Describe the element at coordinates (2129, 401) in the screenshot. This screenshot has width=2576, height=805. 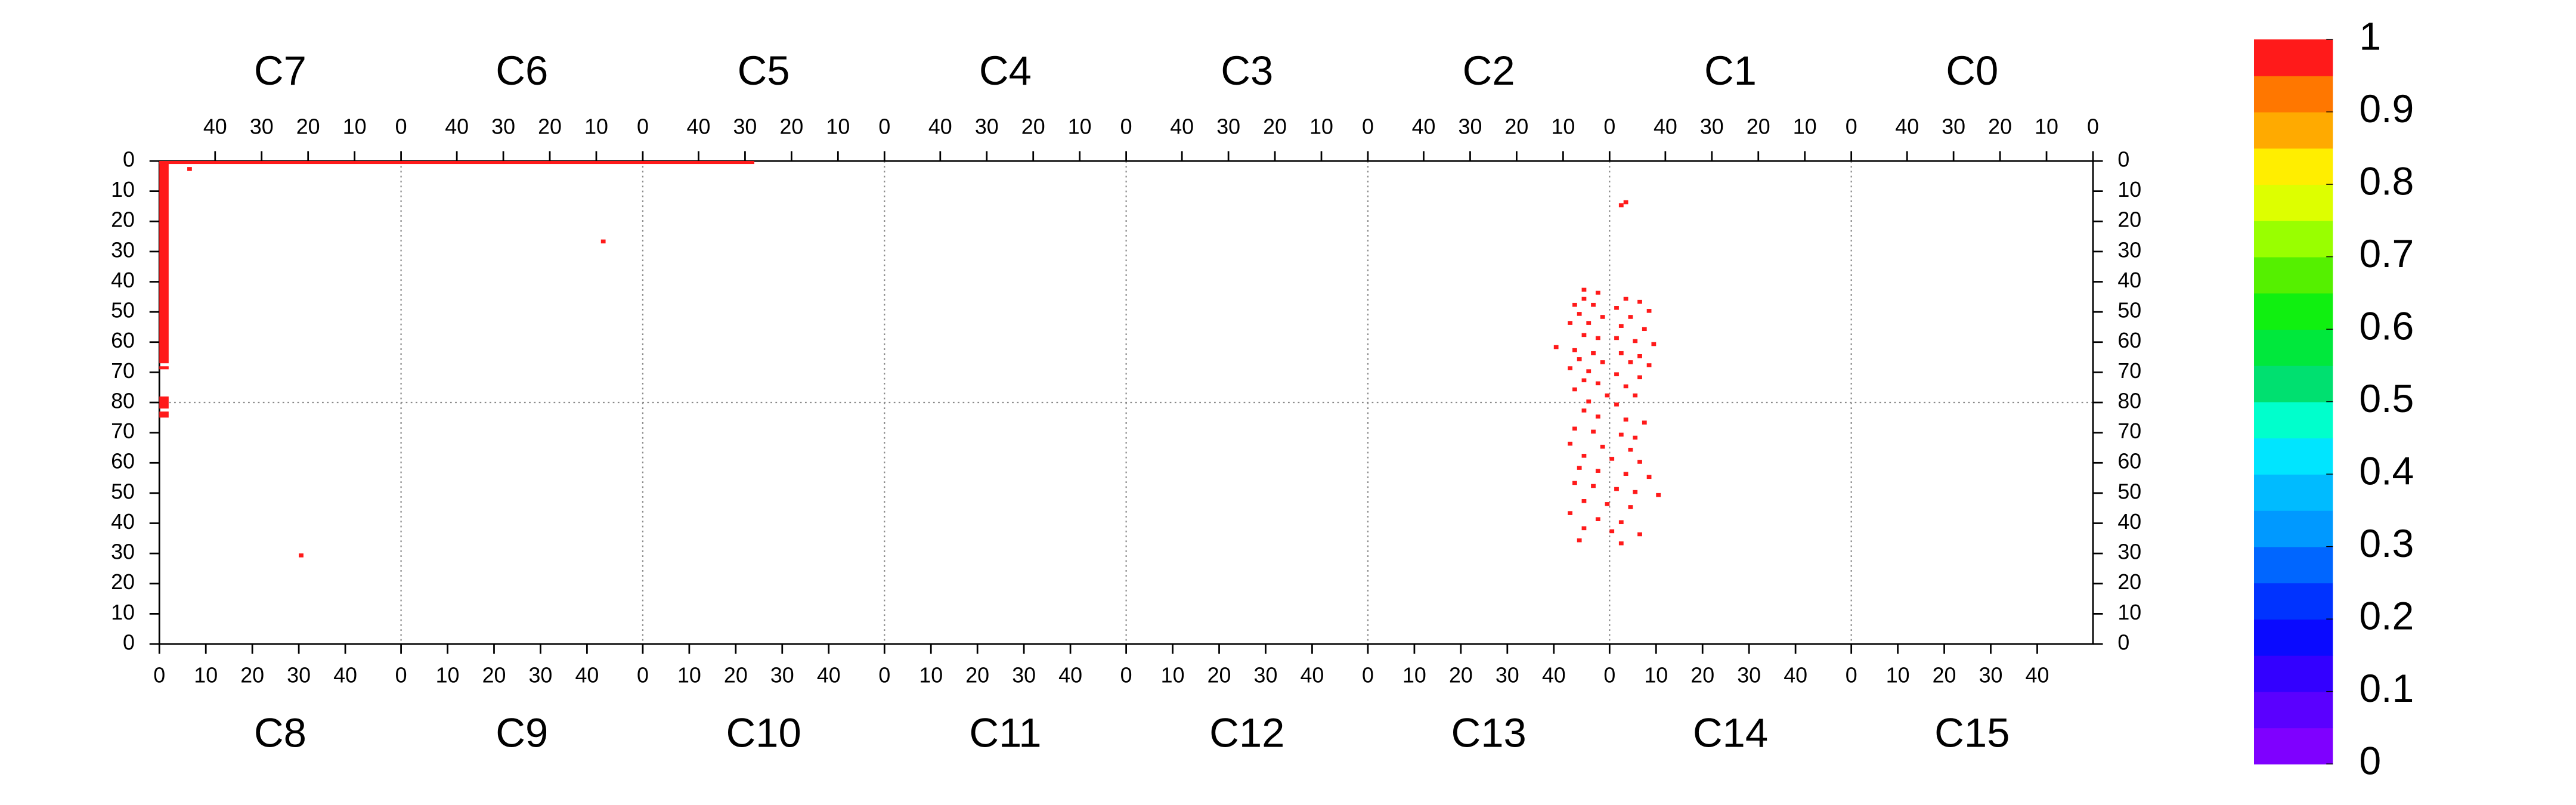
I see `y-tick-label: 80` at that location.